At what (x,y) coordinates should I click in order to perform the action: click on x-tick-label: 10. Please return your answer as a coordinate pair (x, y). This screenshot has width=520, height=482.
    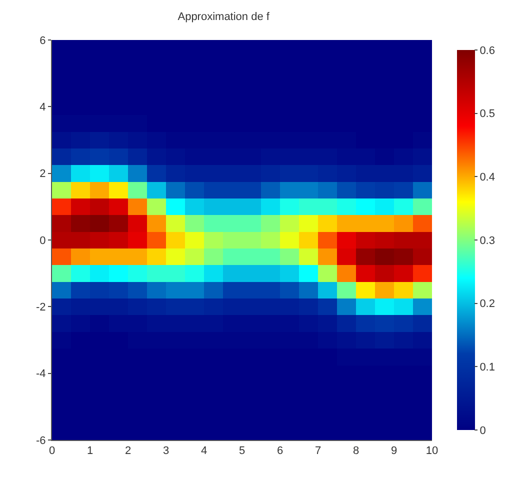
    Looking at the image, I should click on (432, 451).